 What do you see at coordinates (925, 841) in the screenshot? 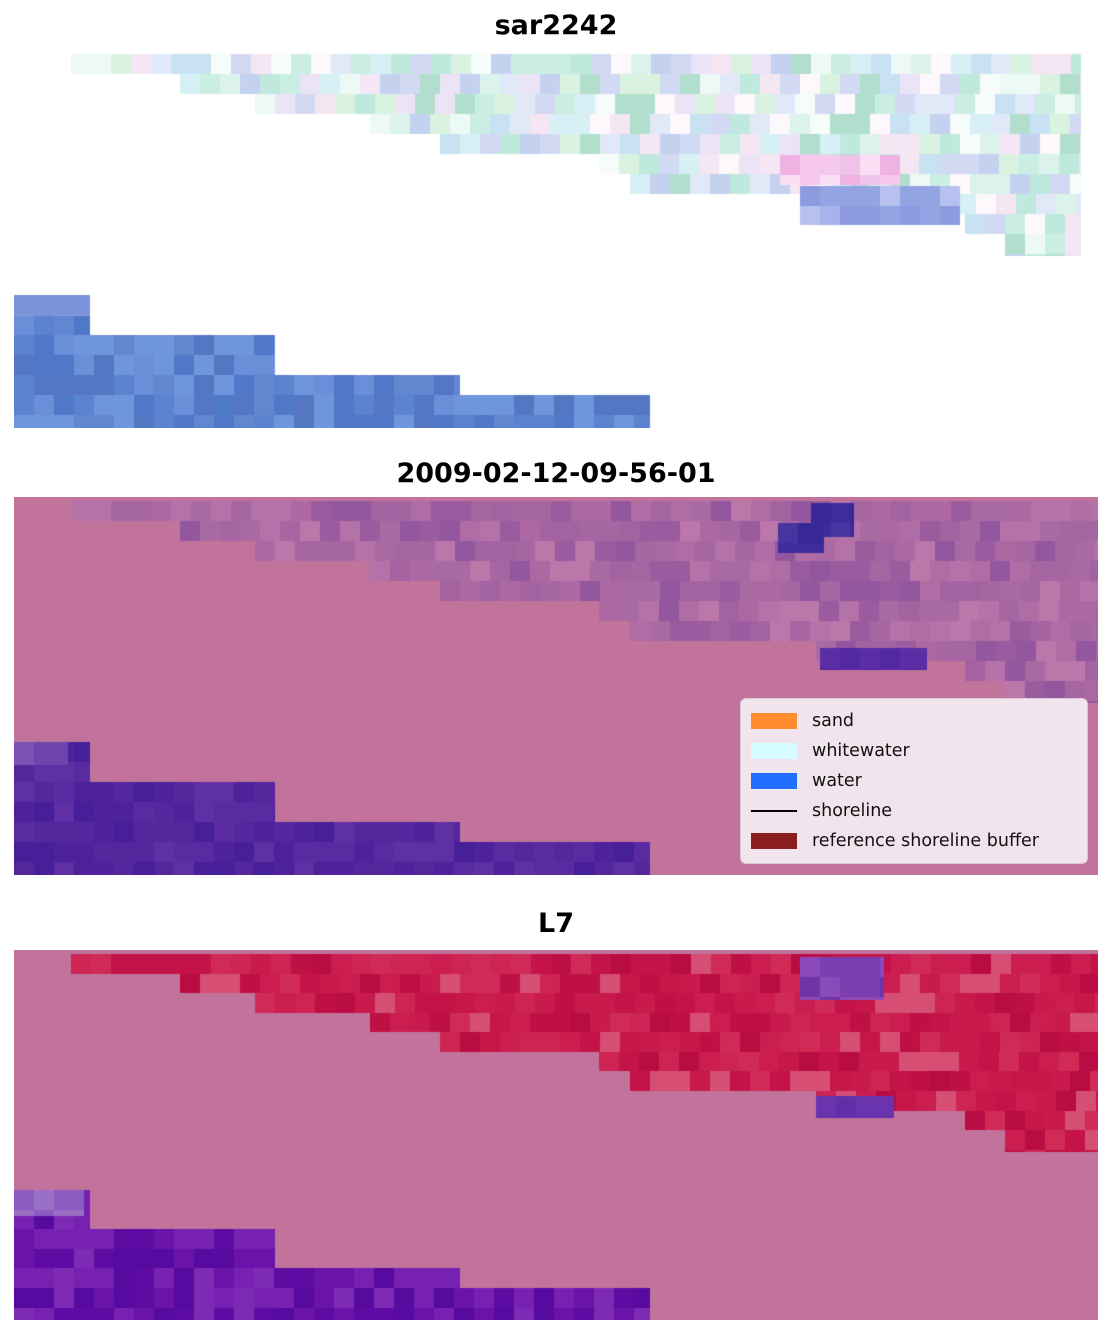
I see `legend-label-reference-shoreline-buffer: reference shoreline buffer` at bounding box center [925, 841].